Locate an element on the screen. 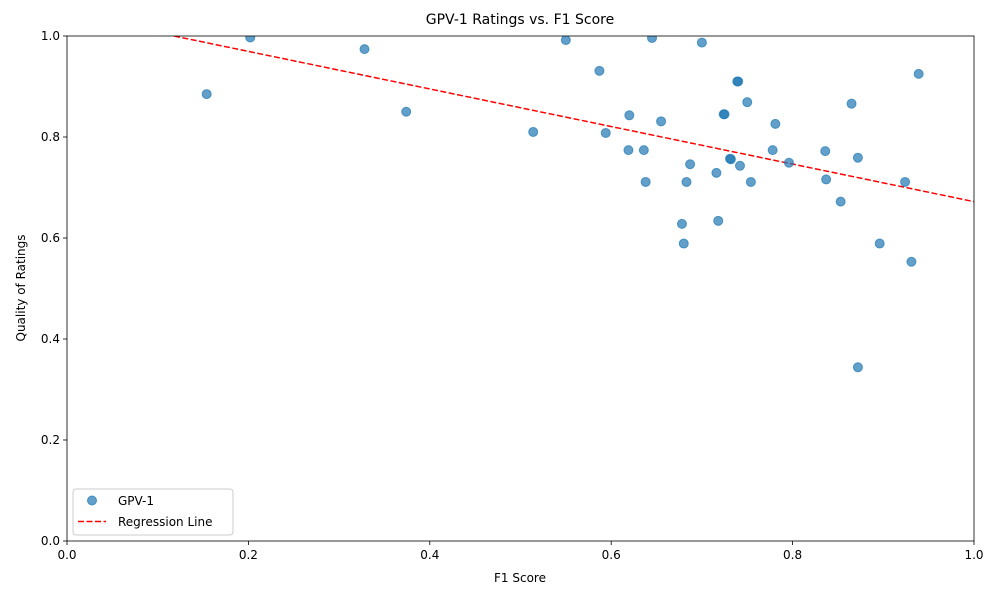 This screenshot has height=600, width=1000. x-tick-label: 0.2 is located at coordinates (248, 555).